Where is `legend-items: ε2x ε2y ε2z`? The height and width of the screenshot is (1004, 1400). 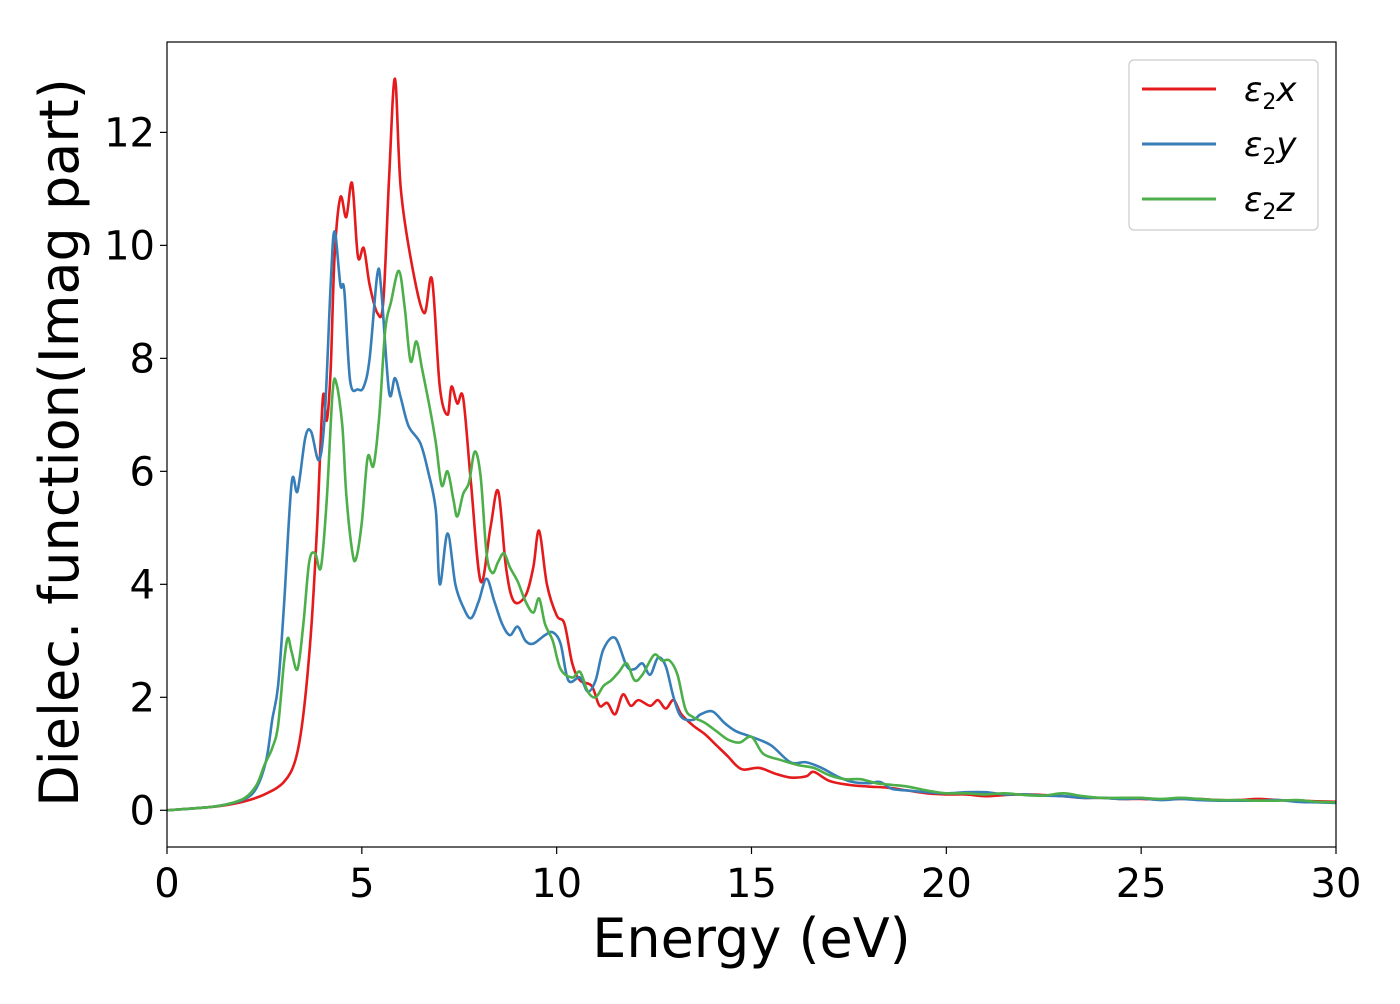
legend-items: ε2x ε2y ε2z is located at coordinates (1219, 147).